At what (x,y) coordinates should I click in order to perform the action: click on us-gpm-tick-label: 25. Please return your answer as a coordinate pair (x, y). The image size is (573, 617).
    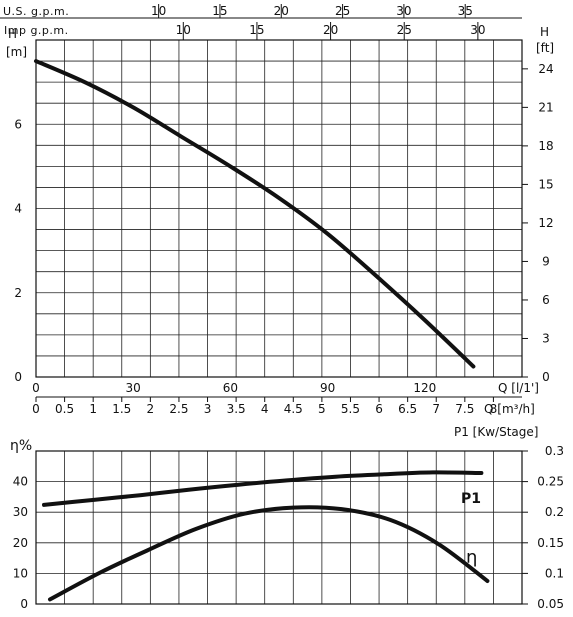
    Looking at the image, I should click on (342, 11).